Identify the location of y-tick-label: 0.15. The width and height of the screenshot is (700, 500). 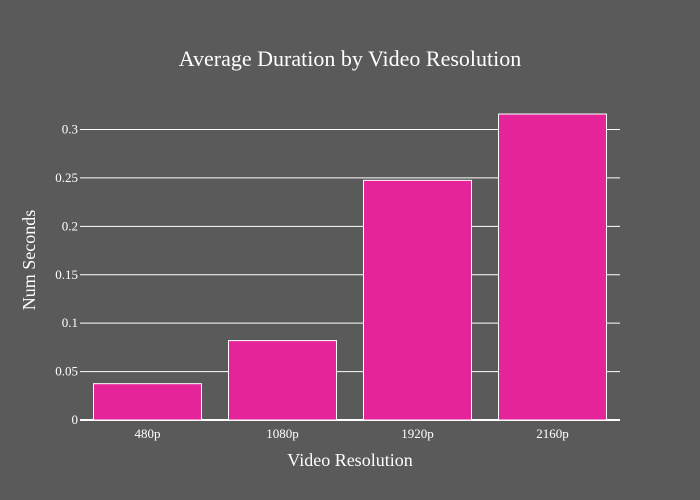
(66, 274).